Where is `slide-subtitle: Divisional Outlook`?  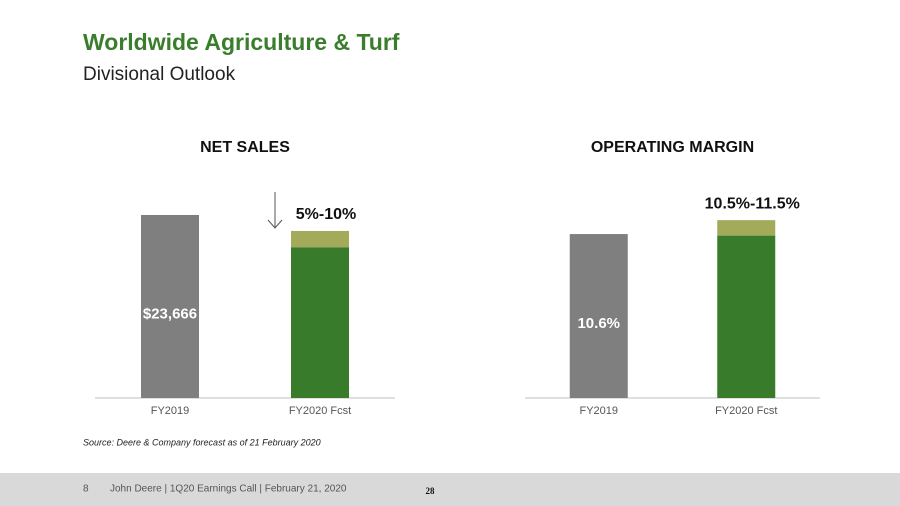 slide-subtitle: Divisional Outlook is located at coordinates (159, 74).